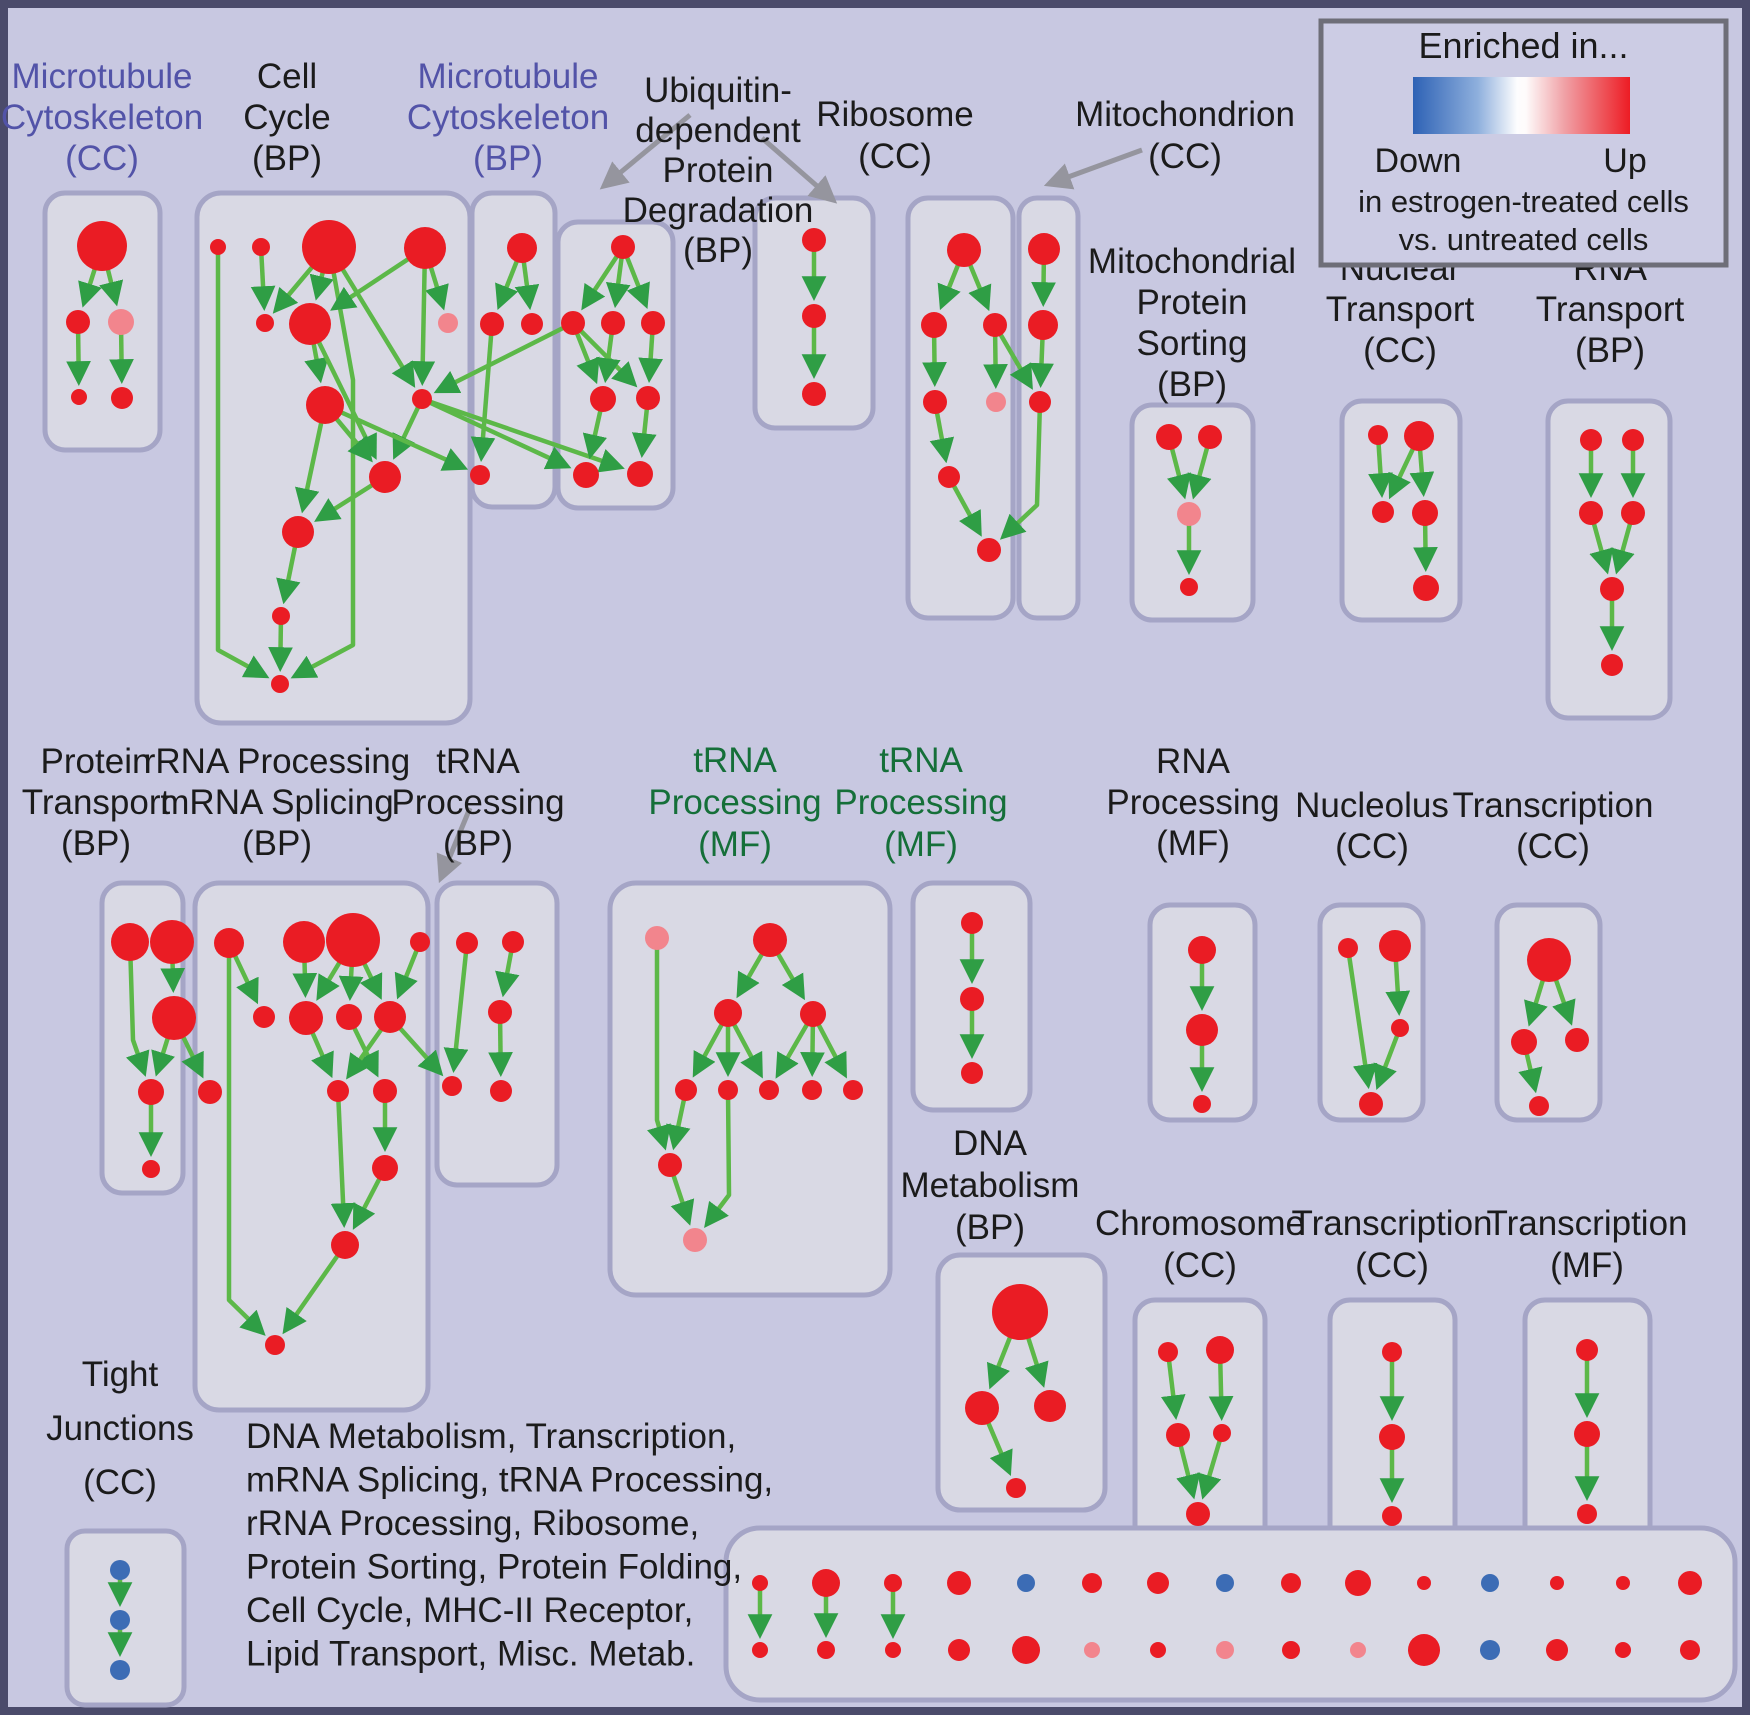  Describe the element at coordinates (1348, 948) in the screenshot. I see `node-y1` at that location.